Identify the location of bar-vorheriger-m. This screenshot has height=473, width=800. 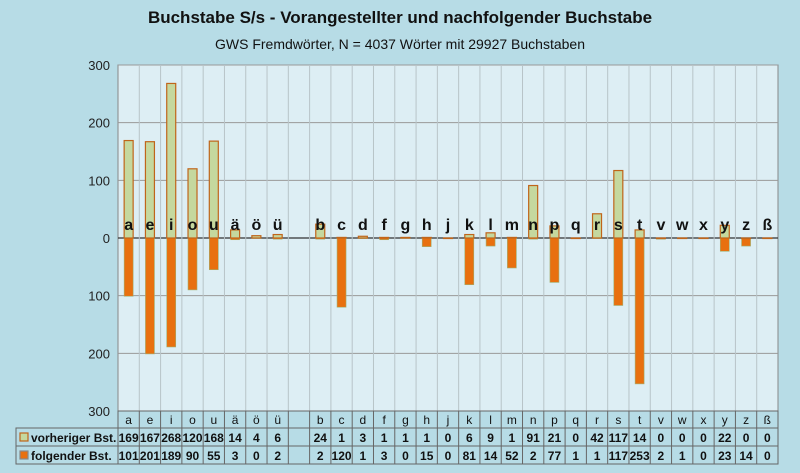
(511, 237).